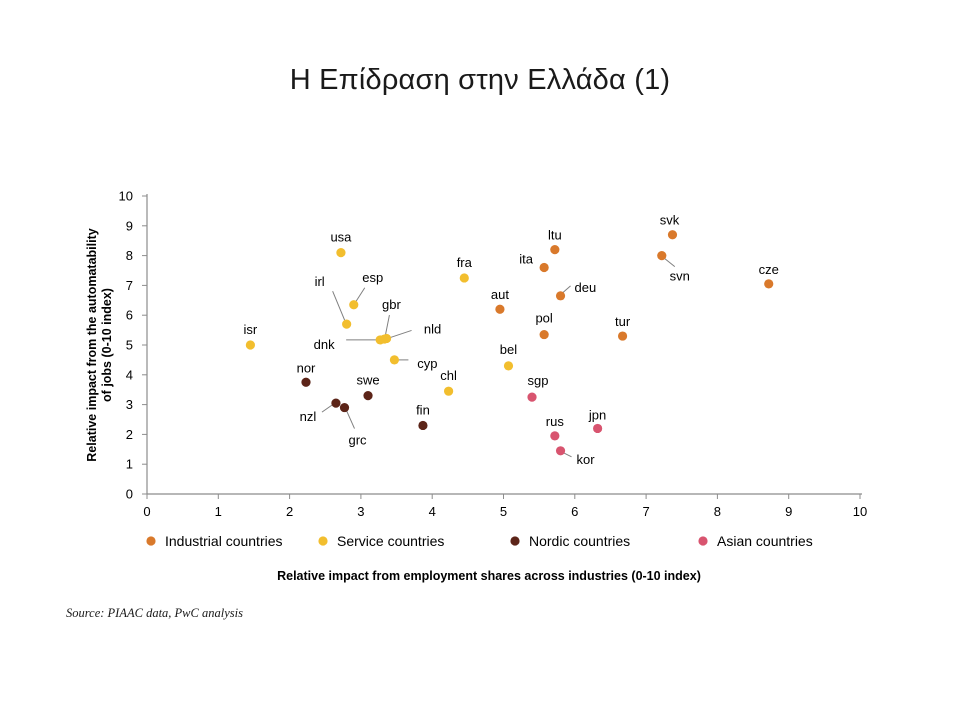  Describe the element at coordinates (391, 304) in the screenshot. I see `point-label-gbr: gbr` at that location.